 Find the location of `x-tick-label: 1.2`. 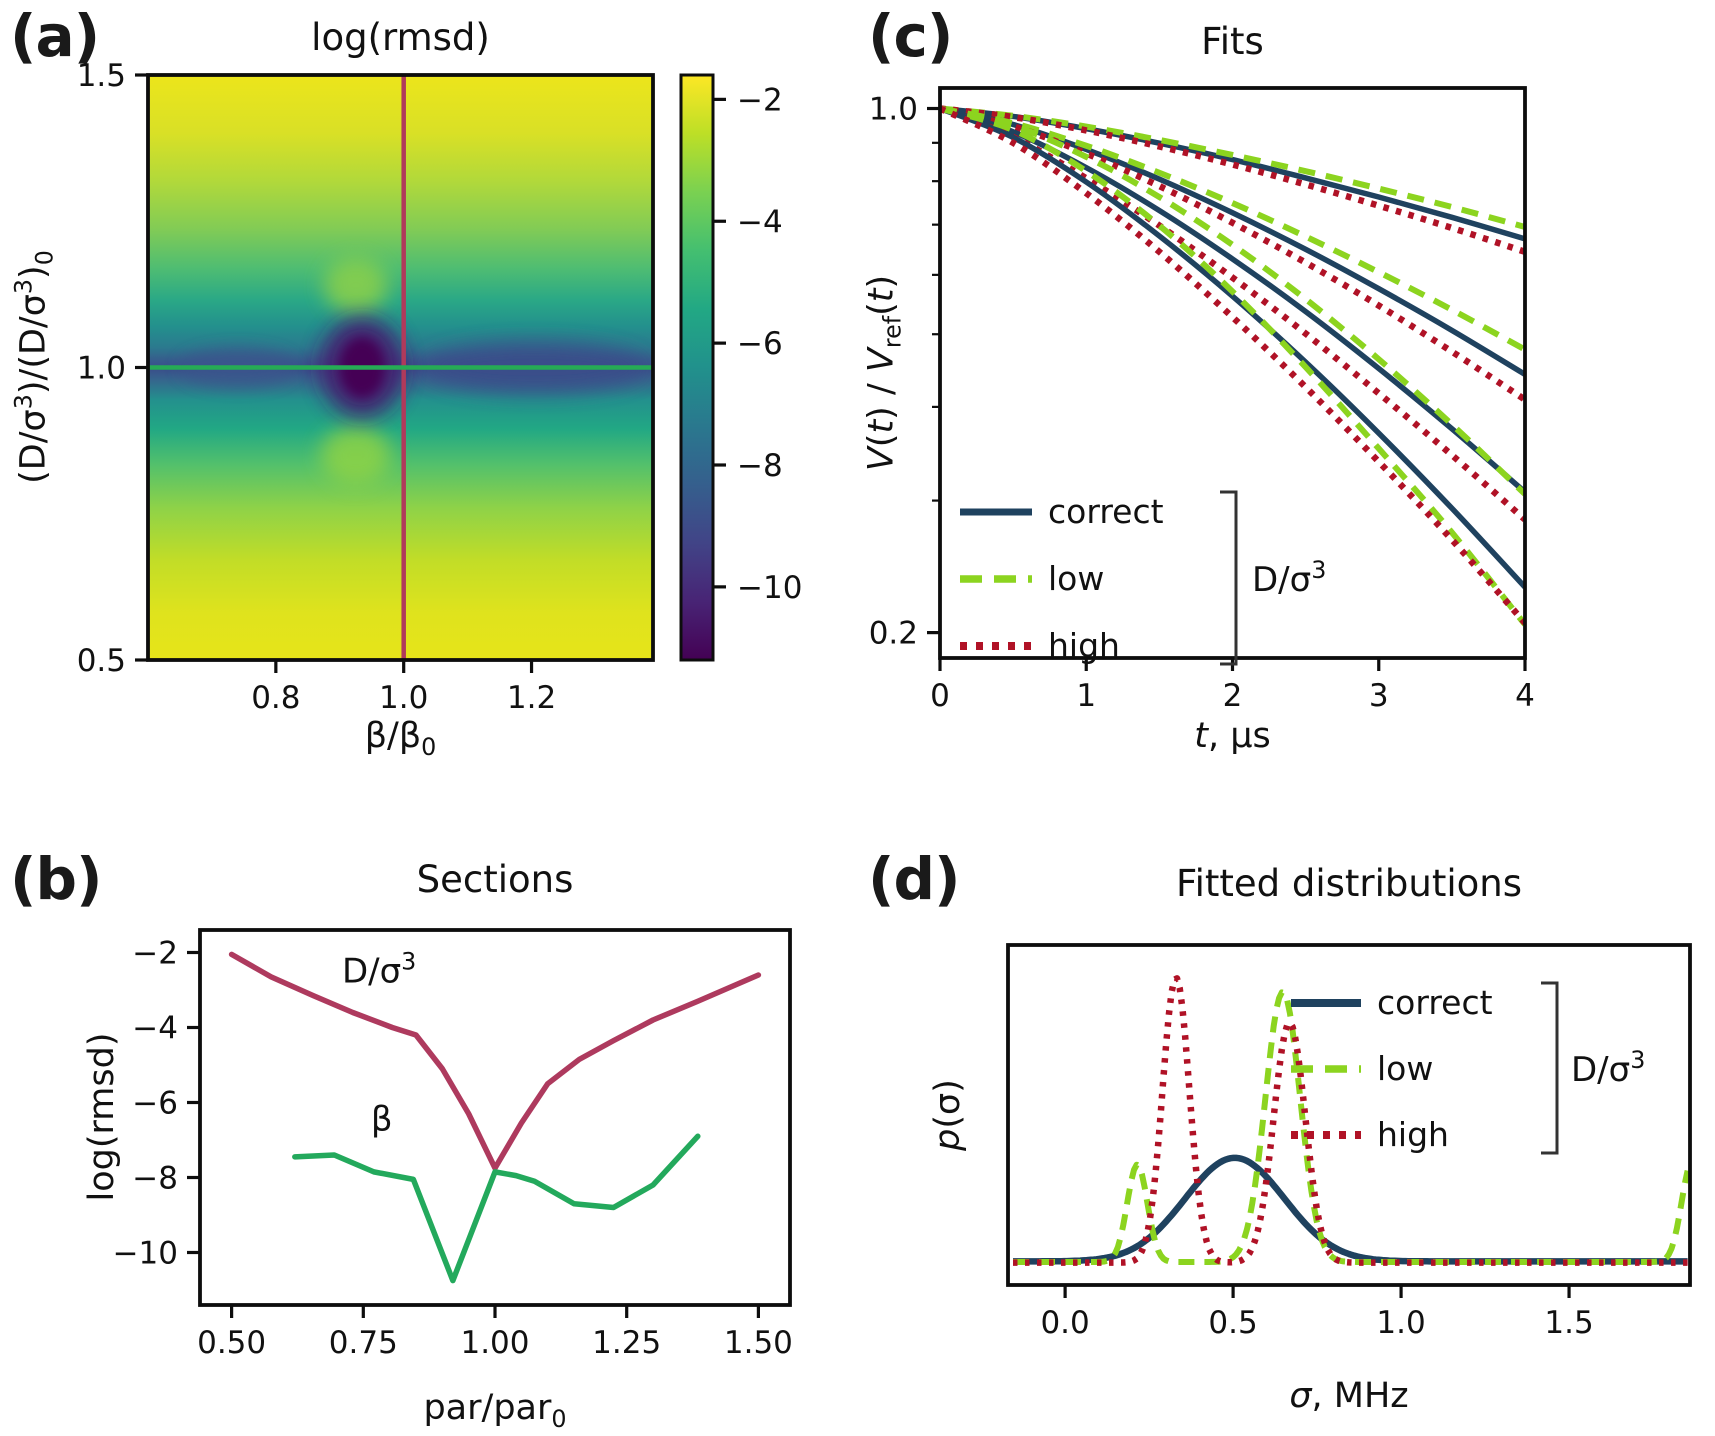

x-tick-label: 1.2 is located at coordinates (531, 698).